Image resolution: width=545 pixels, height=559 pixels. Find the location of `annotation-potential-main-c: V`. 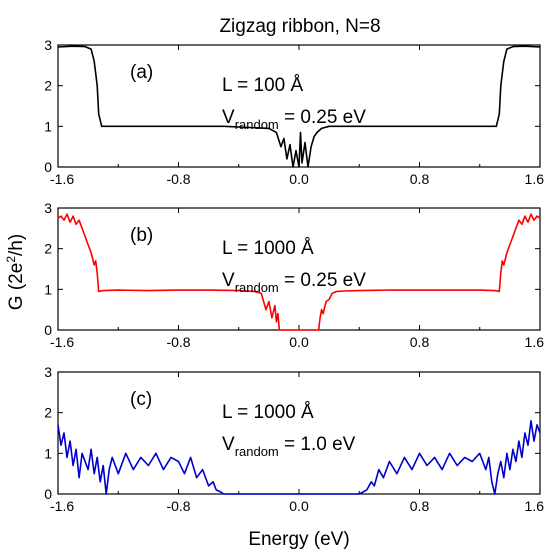

annotation-potential-main-c: V is located at coordinates (228, 444).